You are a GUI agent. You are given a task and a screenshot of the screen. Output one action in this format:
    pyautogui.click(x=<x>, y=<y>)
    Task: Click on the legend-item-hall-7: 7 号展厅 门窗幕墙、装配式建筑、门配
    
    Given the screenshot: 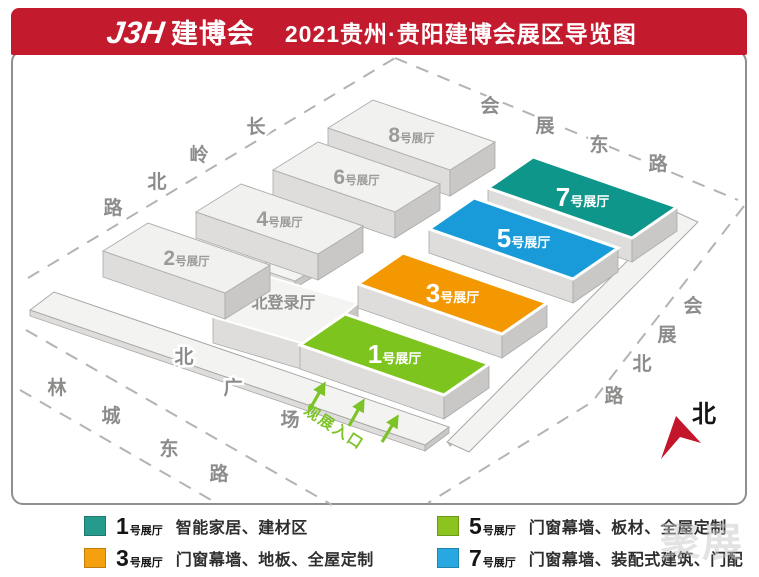 What is the action you would take?
    pyautogui.click(x=590, y=558)
    